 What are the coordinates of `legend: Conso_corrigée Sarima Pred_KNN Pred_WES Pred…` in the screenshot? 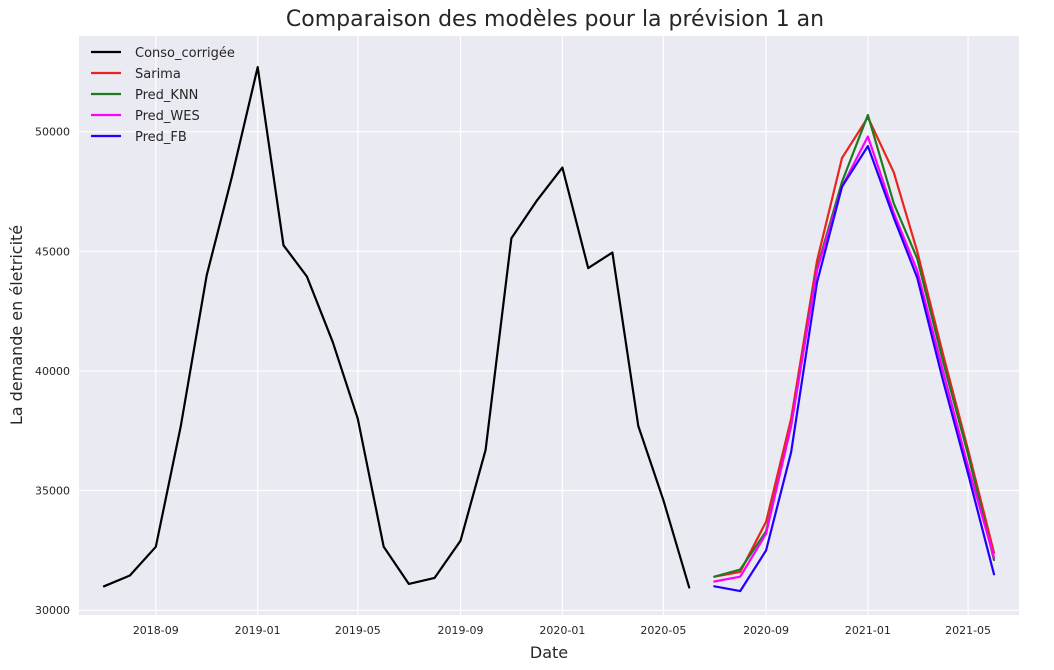 It's located at (163, 95).